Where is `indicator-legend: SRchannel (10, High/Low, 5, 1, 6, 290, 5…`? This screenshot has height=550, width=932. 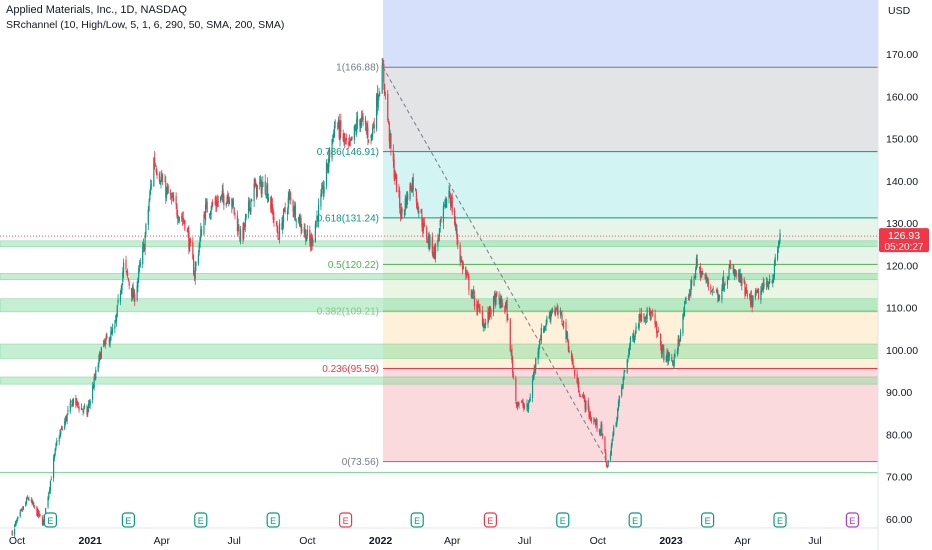 indicator-legend: SRchannel (10, High/Low, 5, 1, 6, 290, 5… is located at coordinates (145, 25).